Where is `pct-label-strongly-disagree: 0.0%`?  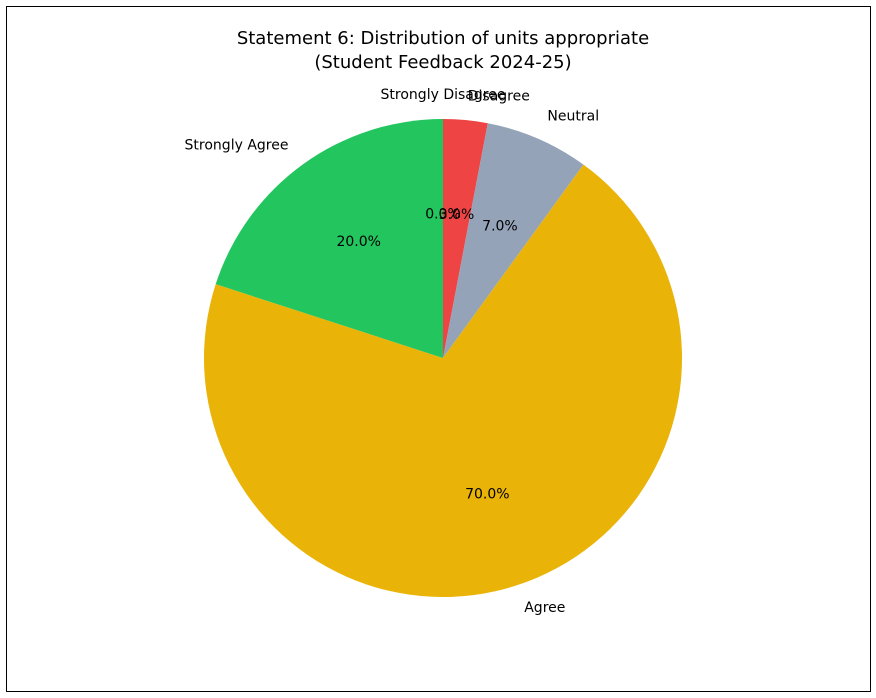 pct-label-strongly-disagree: 0.0% is located at coordinates (443, 215).